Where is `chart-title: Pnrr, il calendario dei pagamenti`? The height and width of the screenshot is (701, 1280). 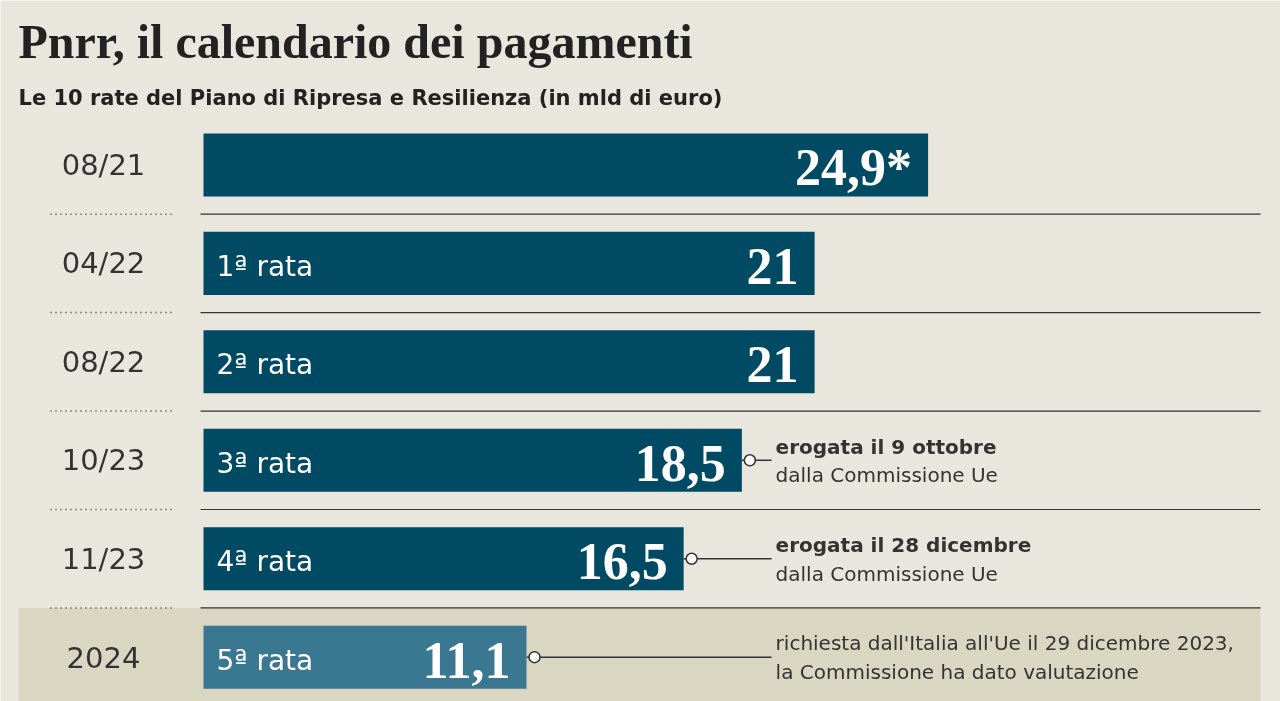
chart-title: Pnrr, il calendario dei pagamenti is located at coordinates (355, 42).